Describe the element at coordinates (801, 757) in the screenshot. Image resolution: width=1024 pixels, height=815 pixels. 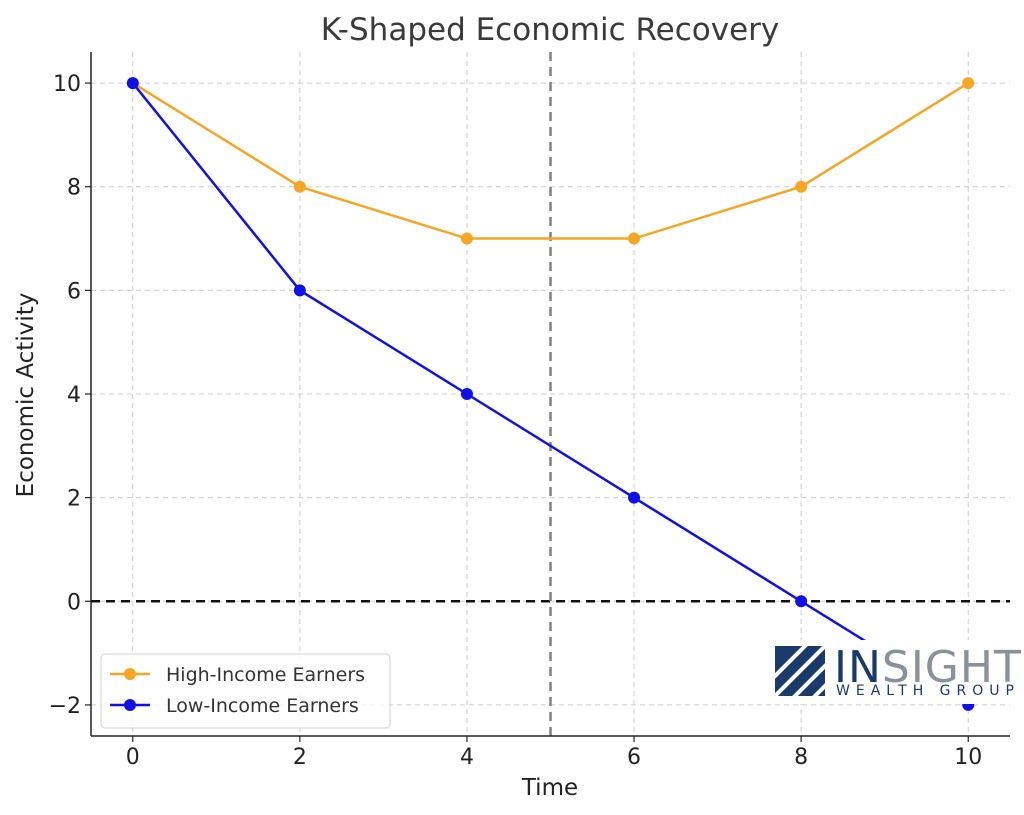
I see `x-tick-label-8: 8` at that location.